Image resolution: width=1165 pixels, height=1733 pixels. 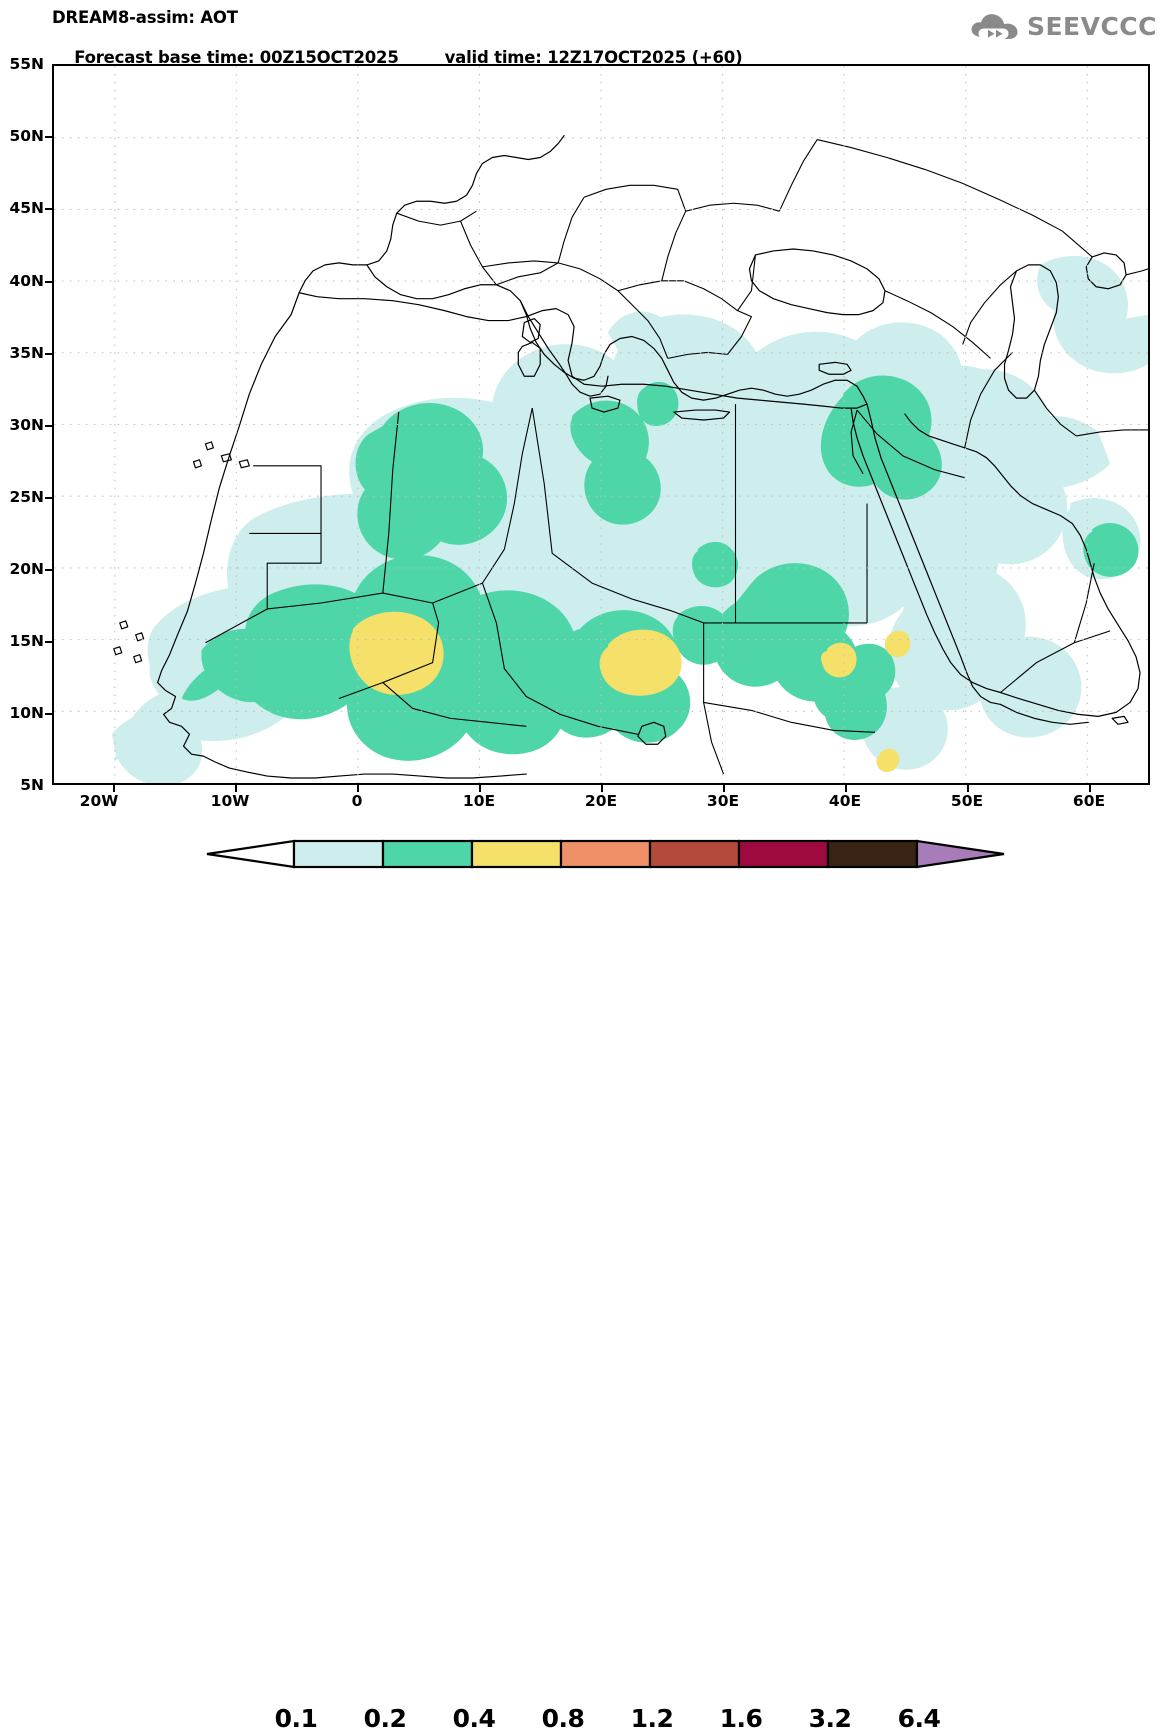 I want to click on aot-band-0.4, so click(x=630, y=692).